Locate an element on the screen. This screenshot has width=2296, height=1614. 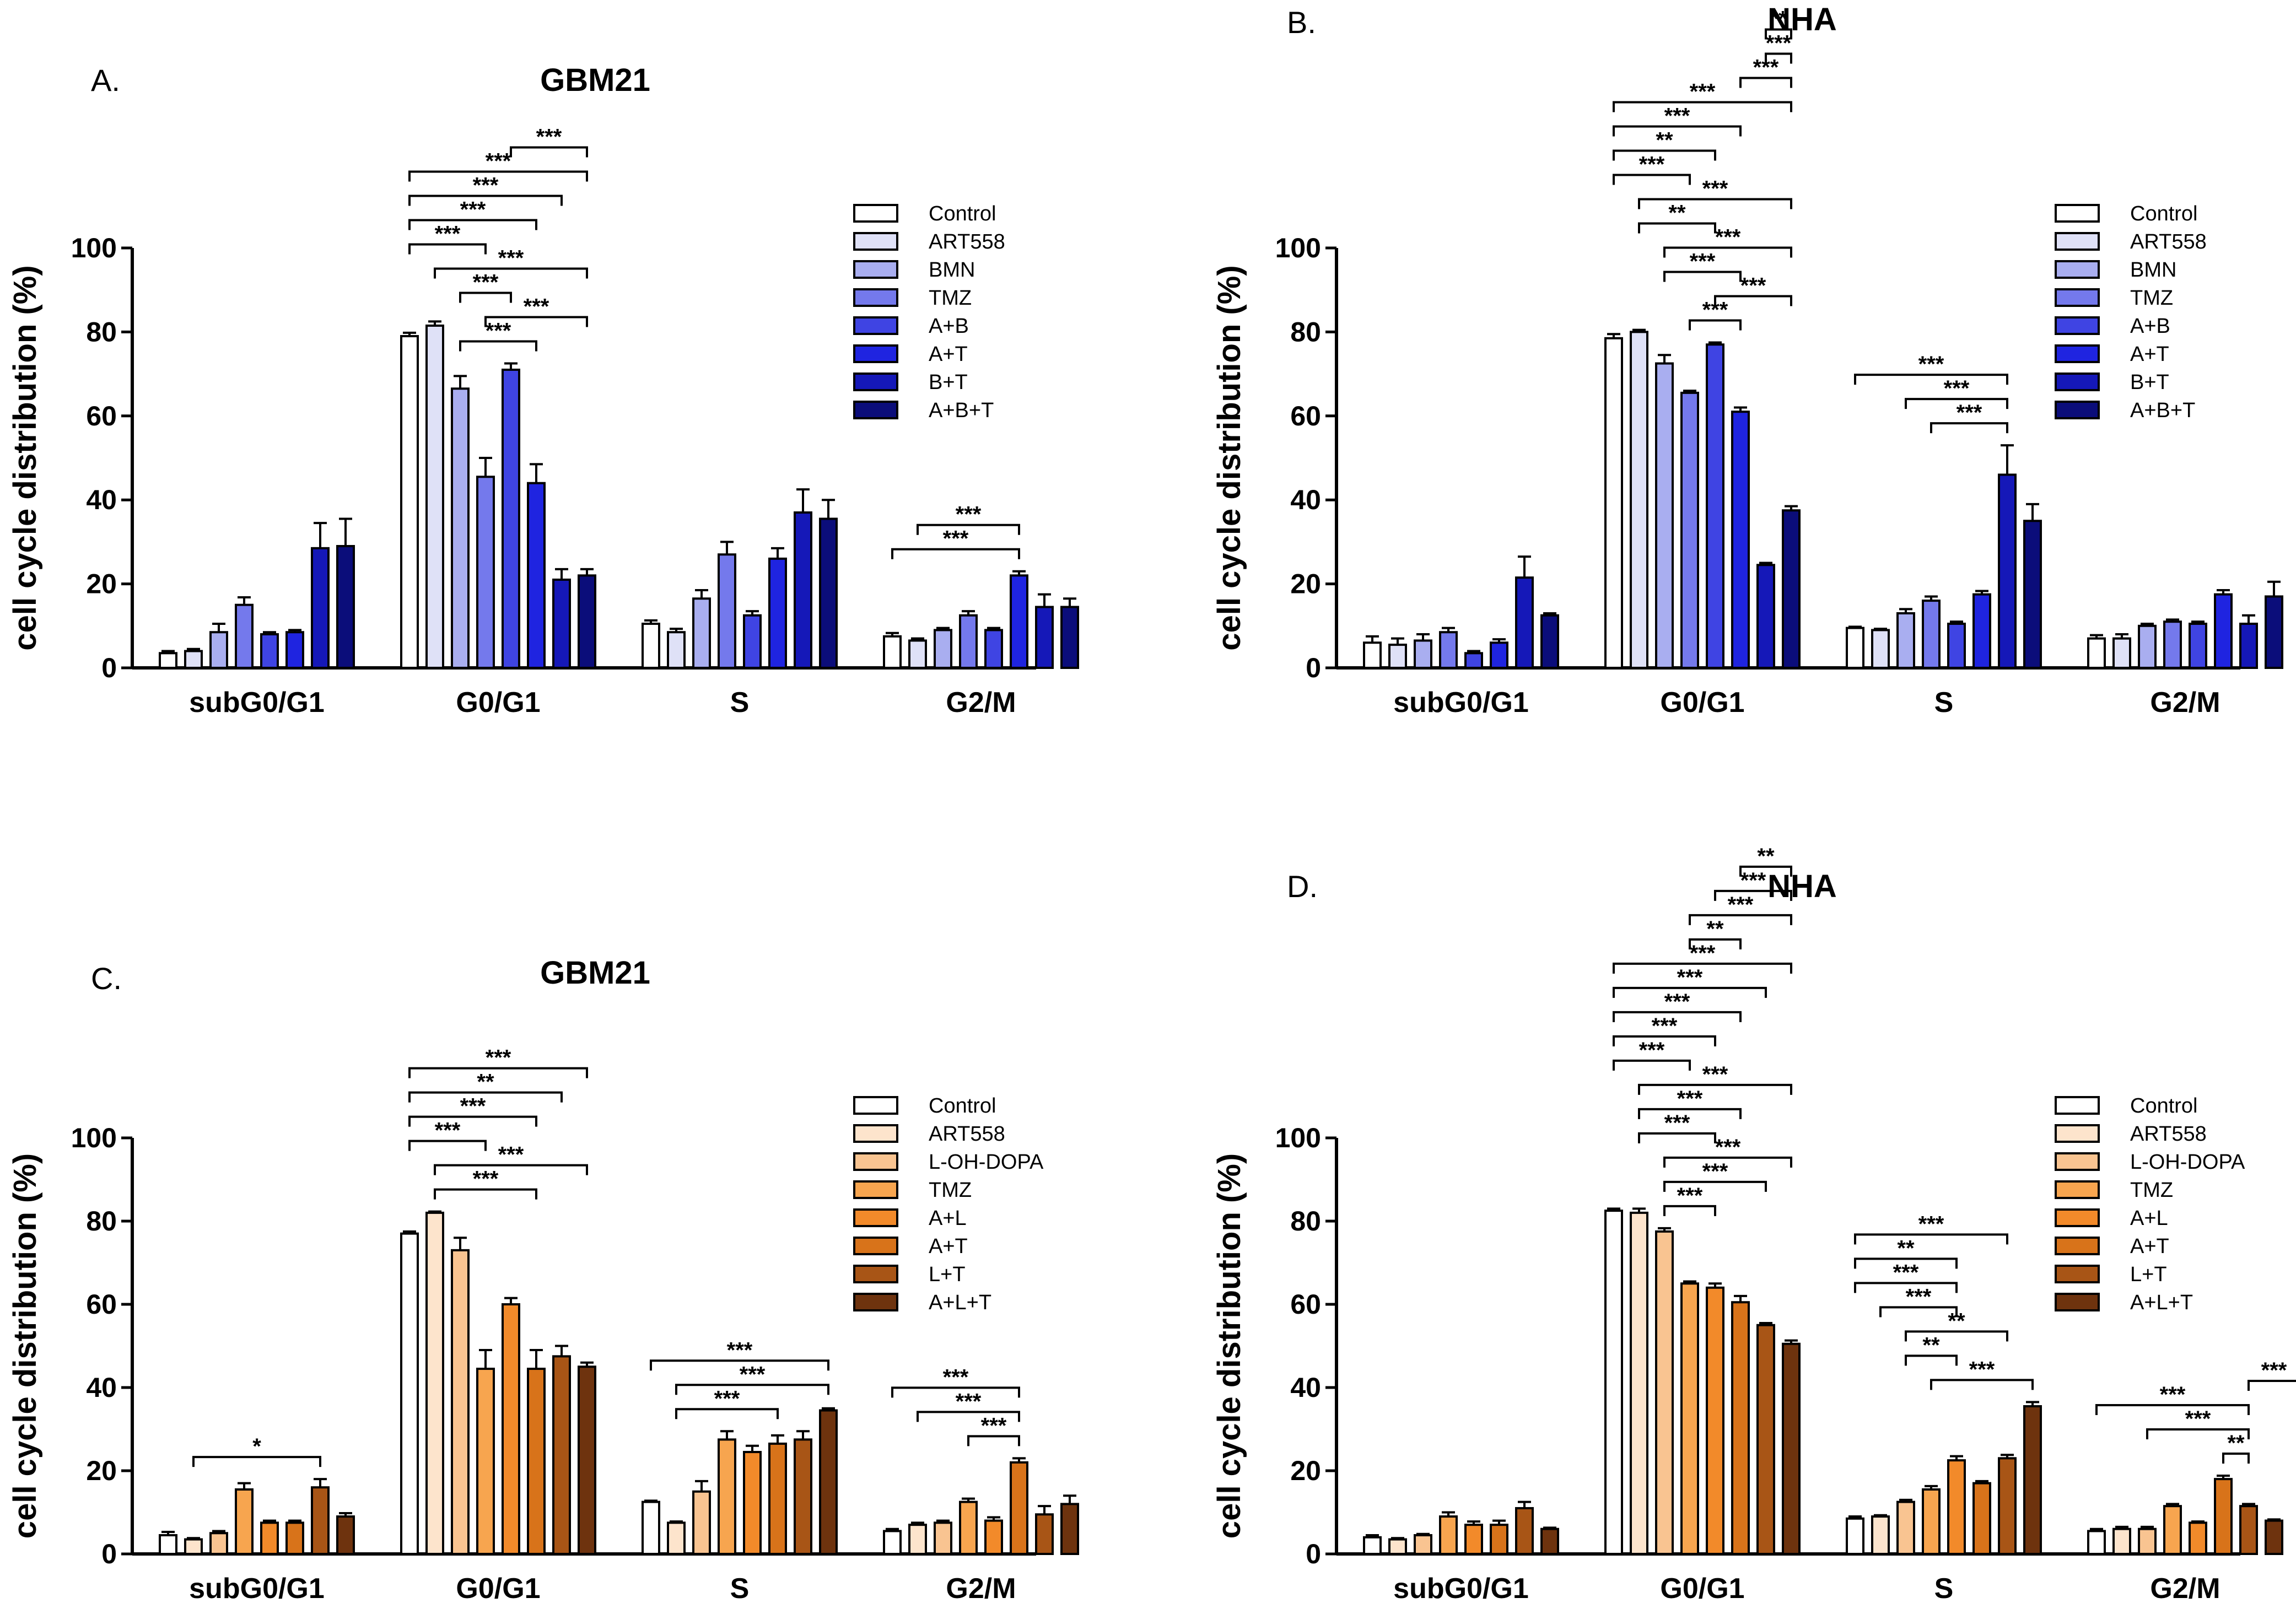
x-category-label: G2/M is located at coordinates (2185, 1589).